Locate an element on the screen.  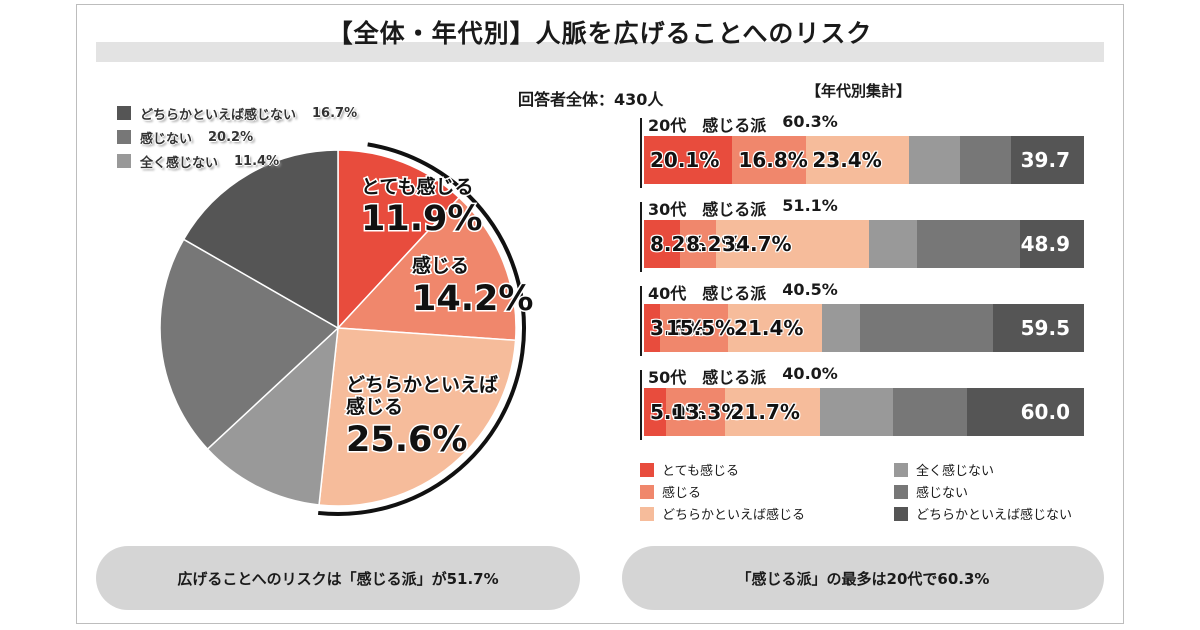
bar-label-feel: 13.3% is located at coordinates (707, 412).